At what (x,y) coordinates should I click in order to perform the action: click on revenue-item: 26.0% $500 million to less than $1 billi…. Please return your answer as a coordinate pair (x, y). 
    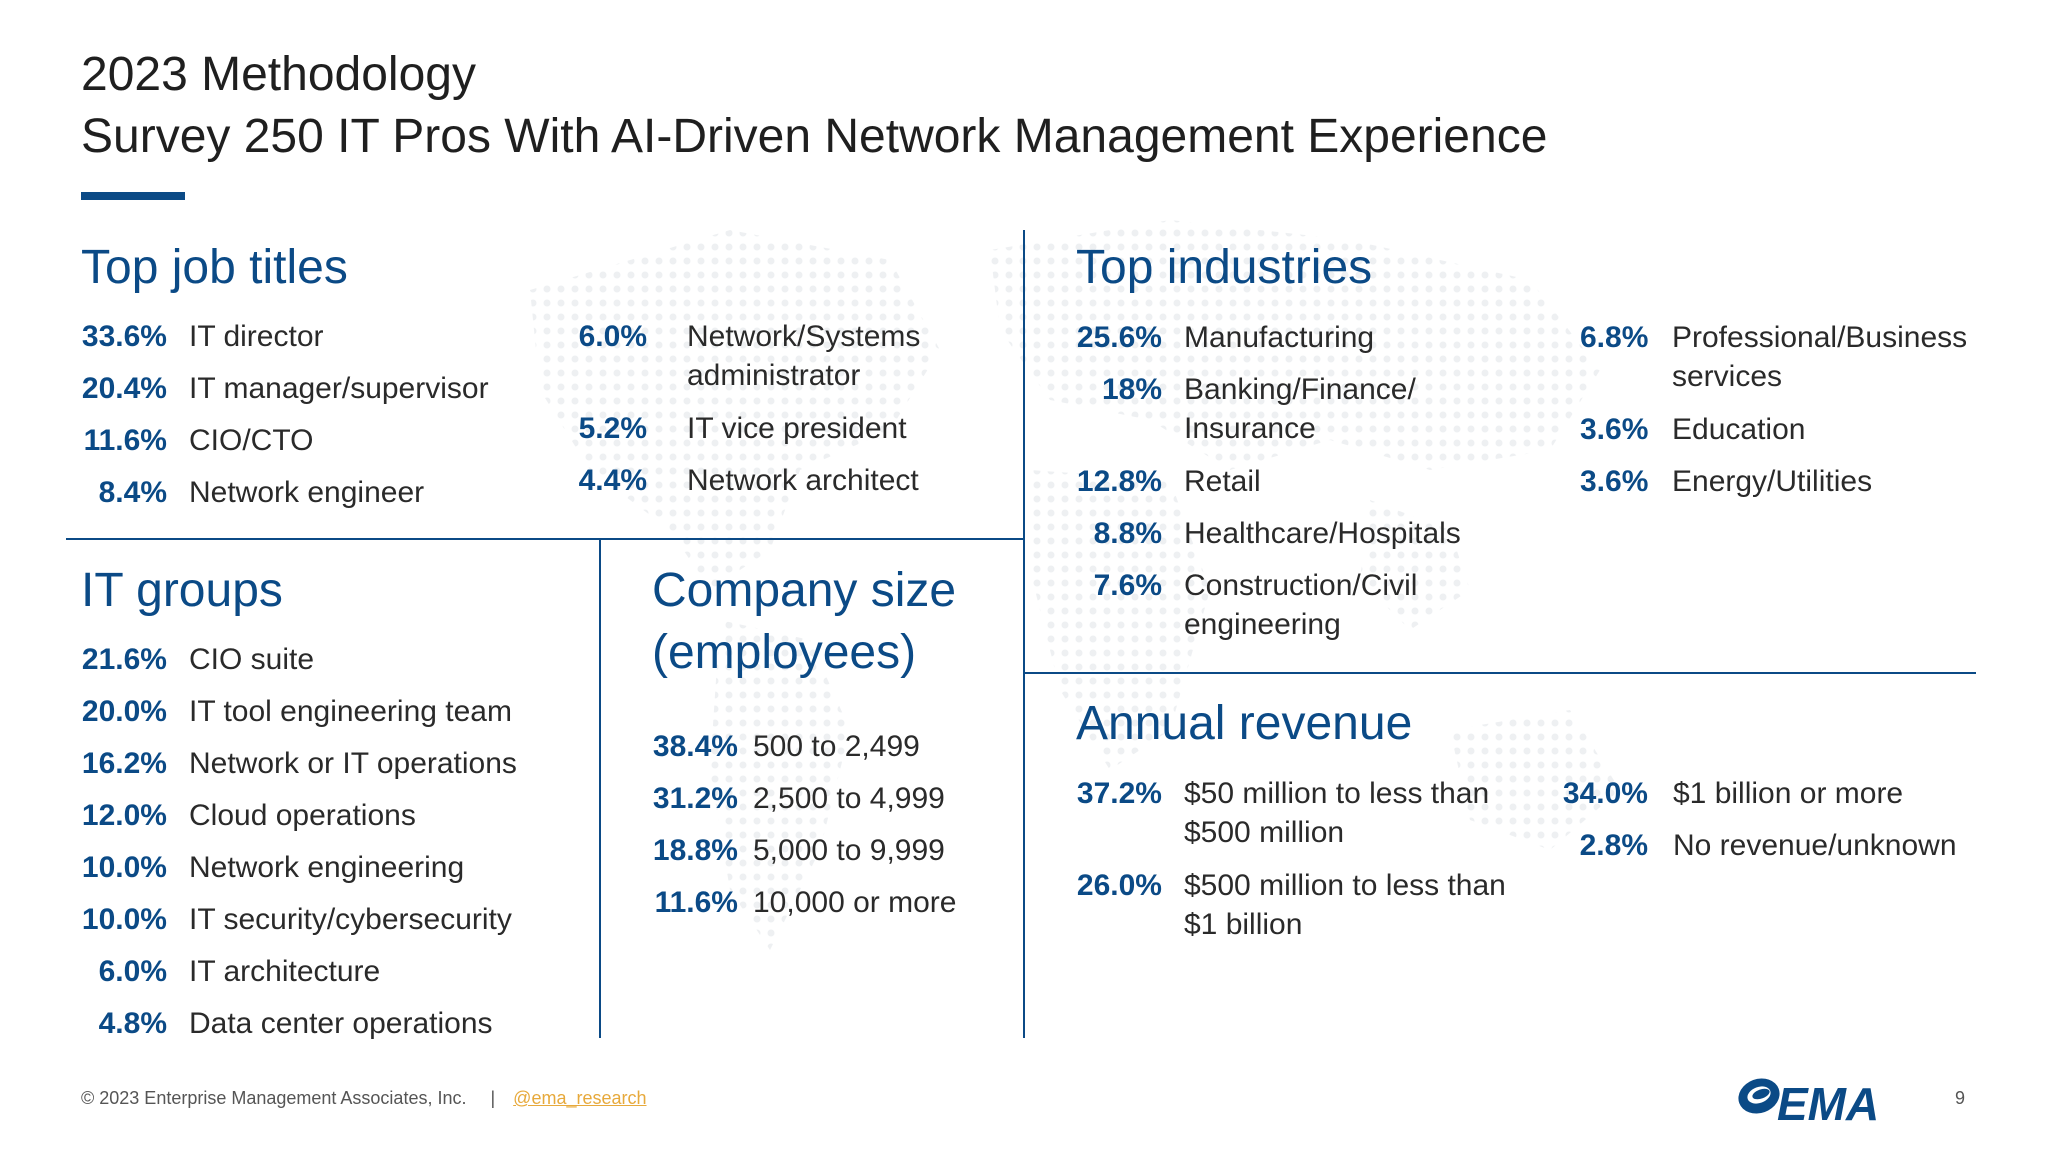
    Looking at the image, I should click on (1311, 905).